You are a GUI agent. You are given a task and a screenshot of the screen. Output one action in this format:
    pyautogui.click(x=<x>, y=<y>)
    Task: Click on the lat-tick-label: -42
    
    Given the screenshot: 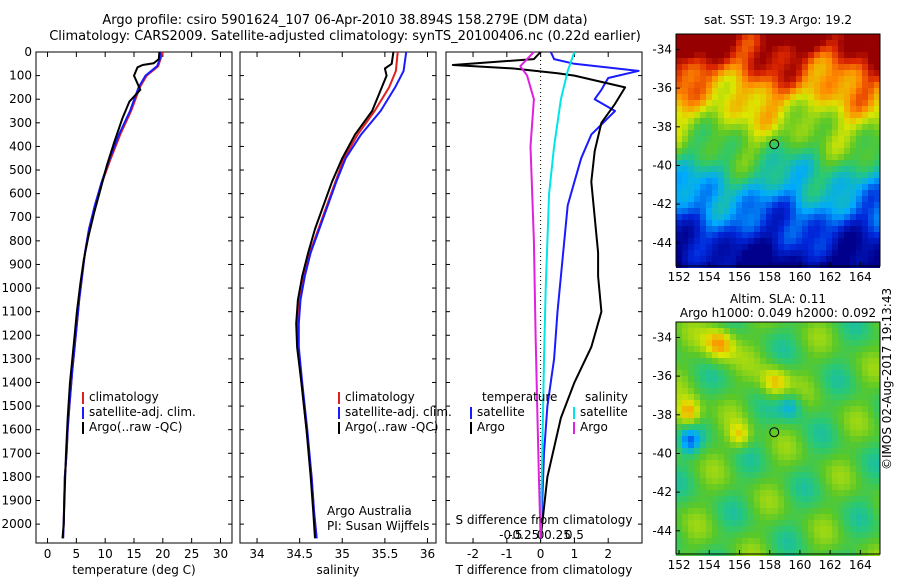 What is the action you would take?
    pyautogui.click(x=662, y=204)
    